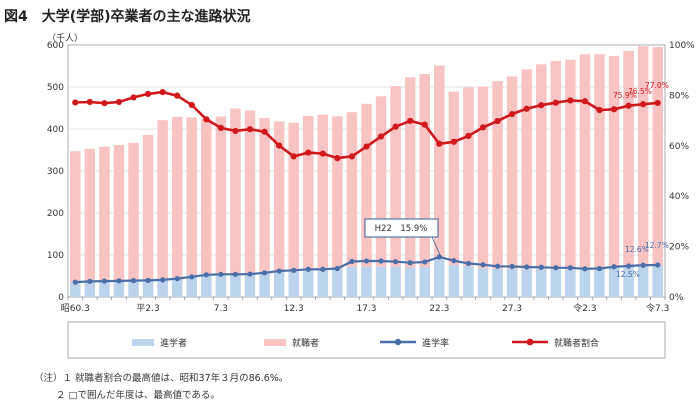  I want to click on left-tick-label: 500, so click(55, 88).